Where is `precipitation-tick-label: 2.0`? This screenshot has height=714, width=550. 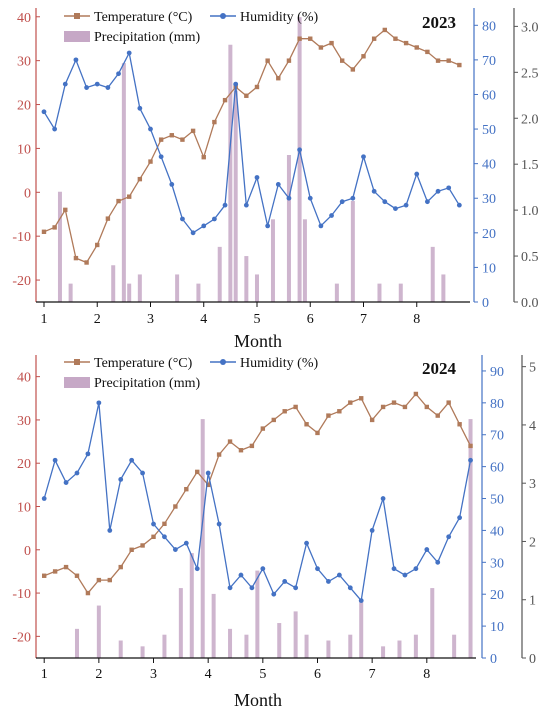 precipitation-tick-label: 2.0 is located at coordinates (530, 119).